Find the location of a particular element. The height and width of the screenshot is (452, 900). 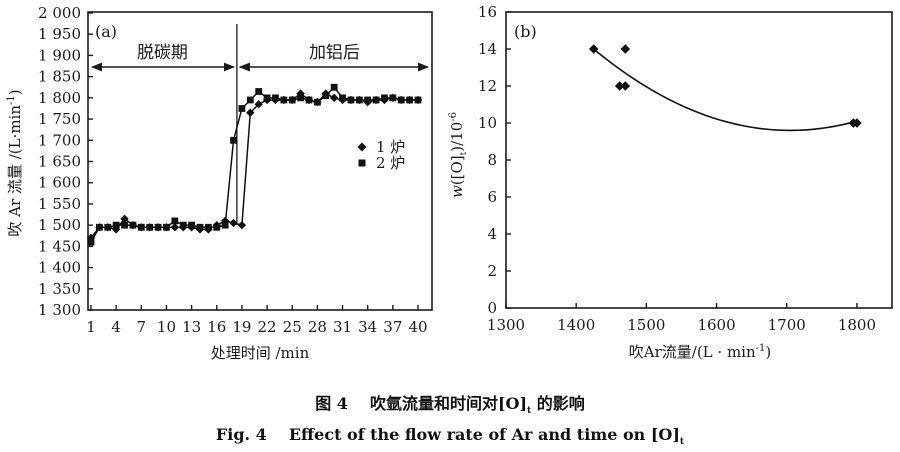

y-axis-title-b-w: w is located at coordinates (457, 191).